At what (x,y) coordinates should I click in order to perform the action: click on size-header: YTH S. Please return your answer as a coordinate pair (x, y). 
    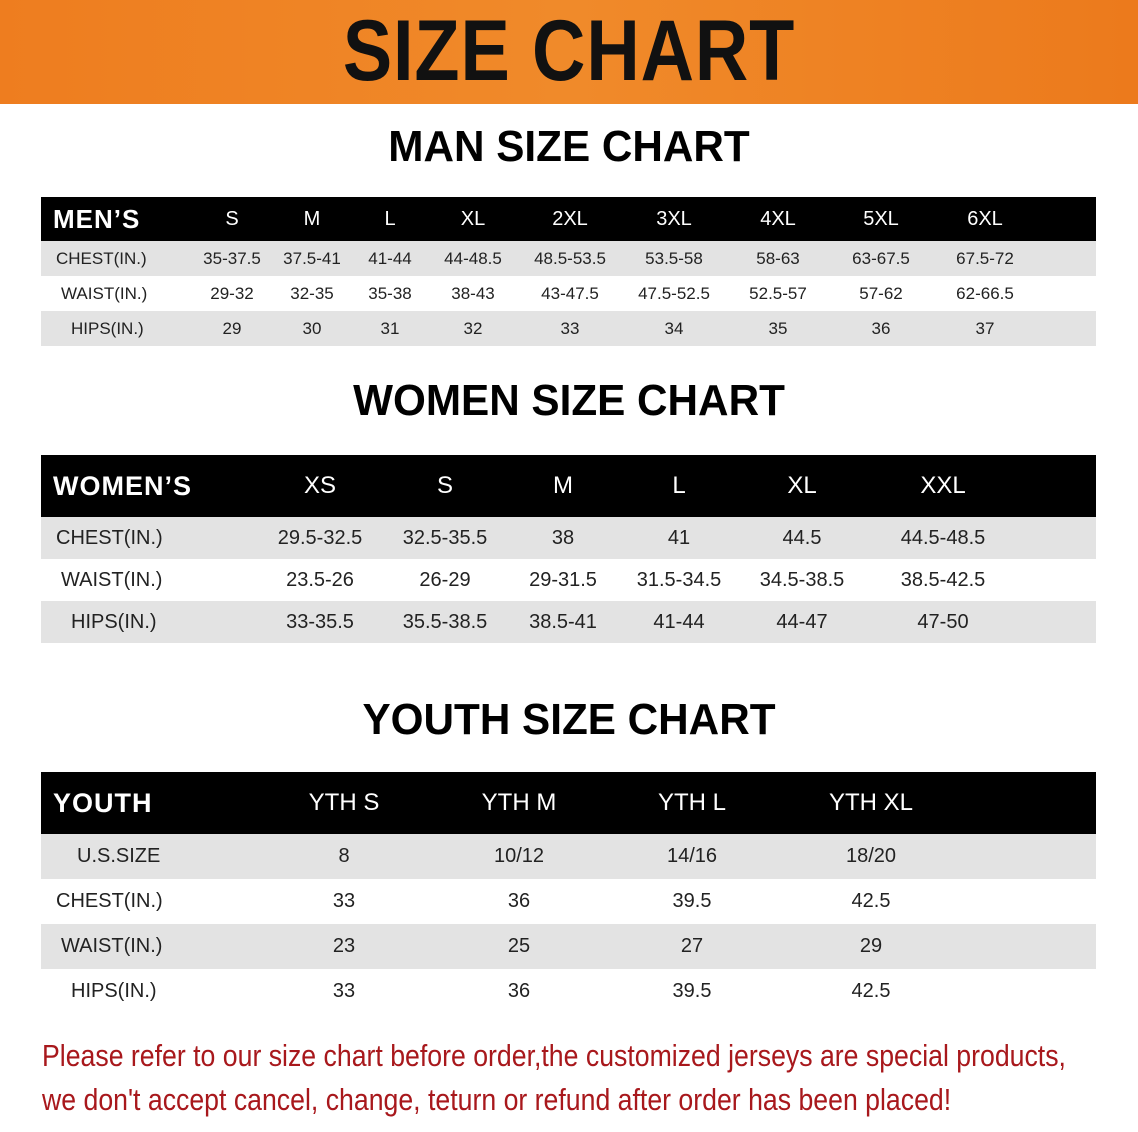
    Looking at the image, I should click on (344, 802).